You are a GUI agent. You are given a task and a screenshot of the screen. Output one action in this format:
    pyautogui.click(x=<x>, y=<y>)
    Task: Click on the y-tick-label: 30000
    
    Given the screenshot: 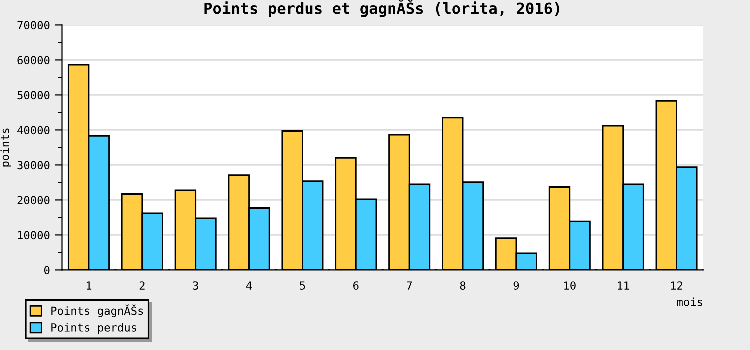 What is the action you would take?
    pyautogui.click(x=34, y=165)
    